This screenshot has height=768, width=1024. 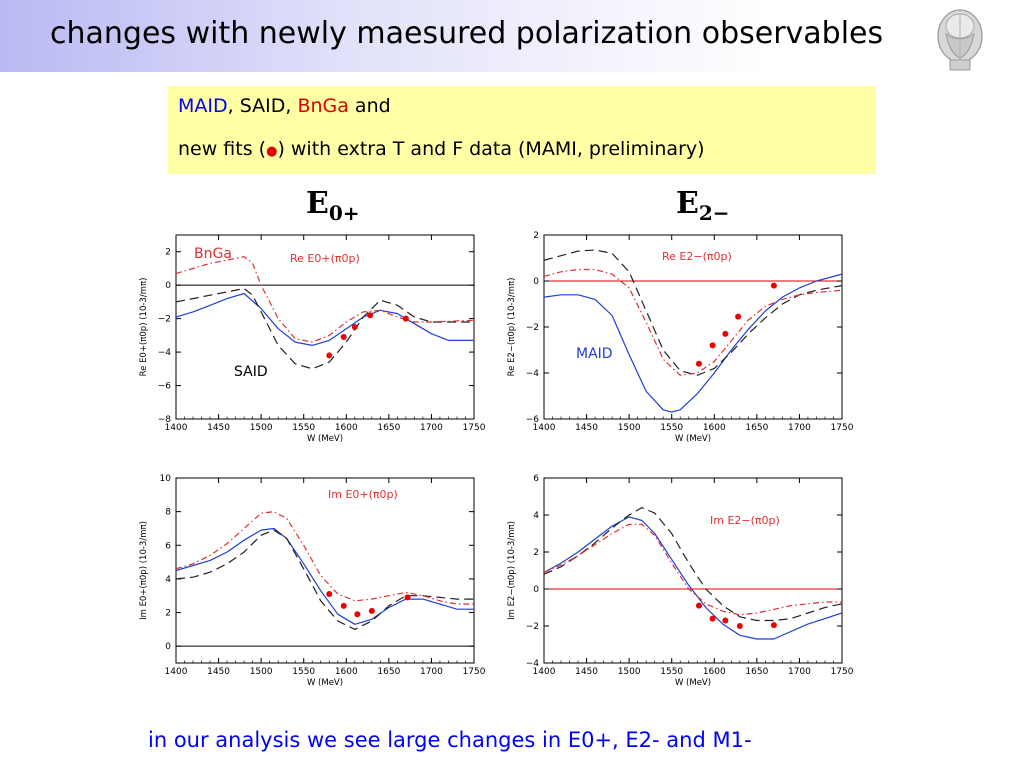 I want to click on plot-title: Im E0+(π0p), so click(x=363, y=494).